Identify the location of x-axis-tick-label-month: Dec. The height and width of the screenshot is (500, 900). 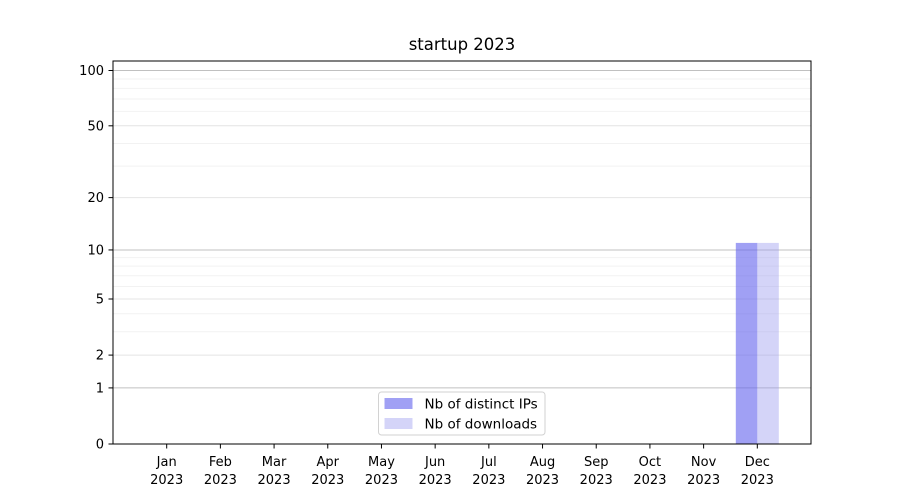
(757, 462).